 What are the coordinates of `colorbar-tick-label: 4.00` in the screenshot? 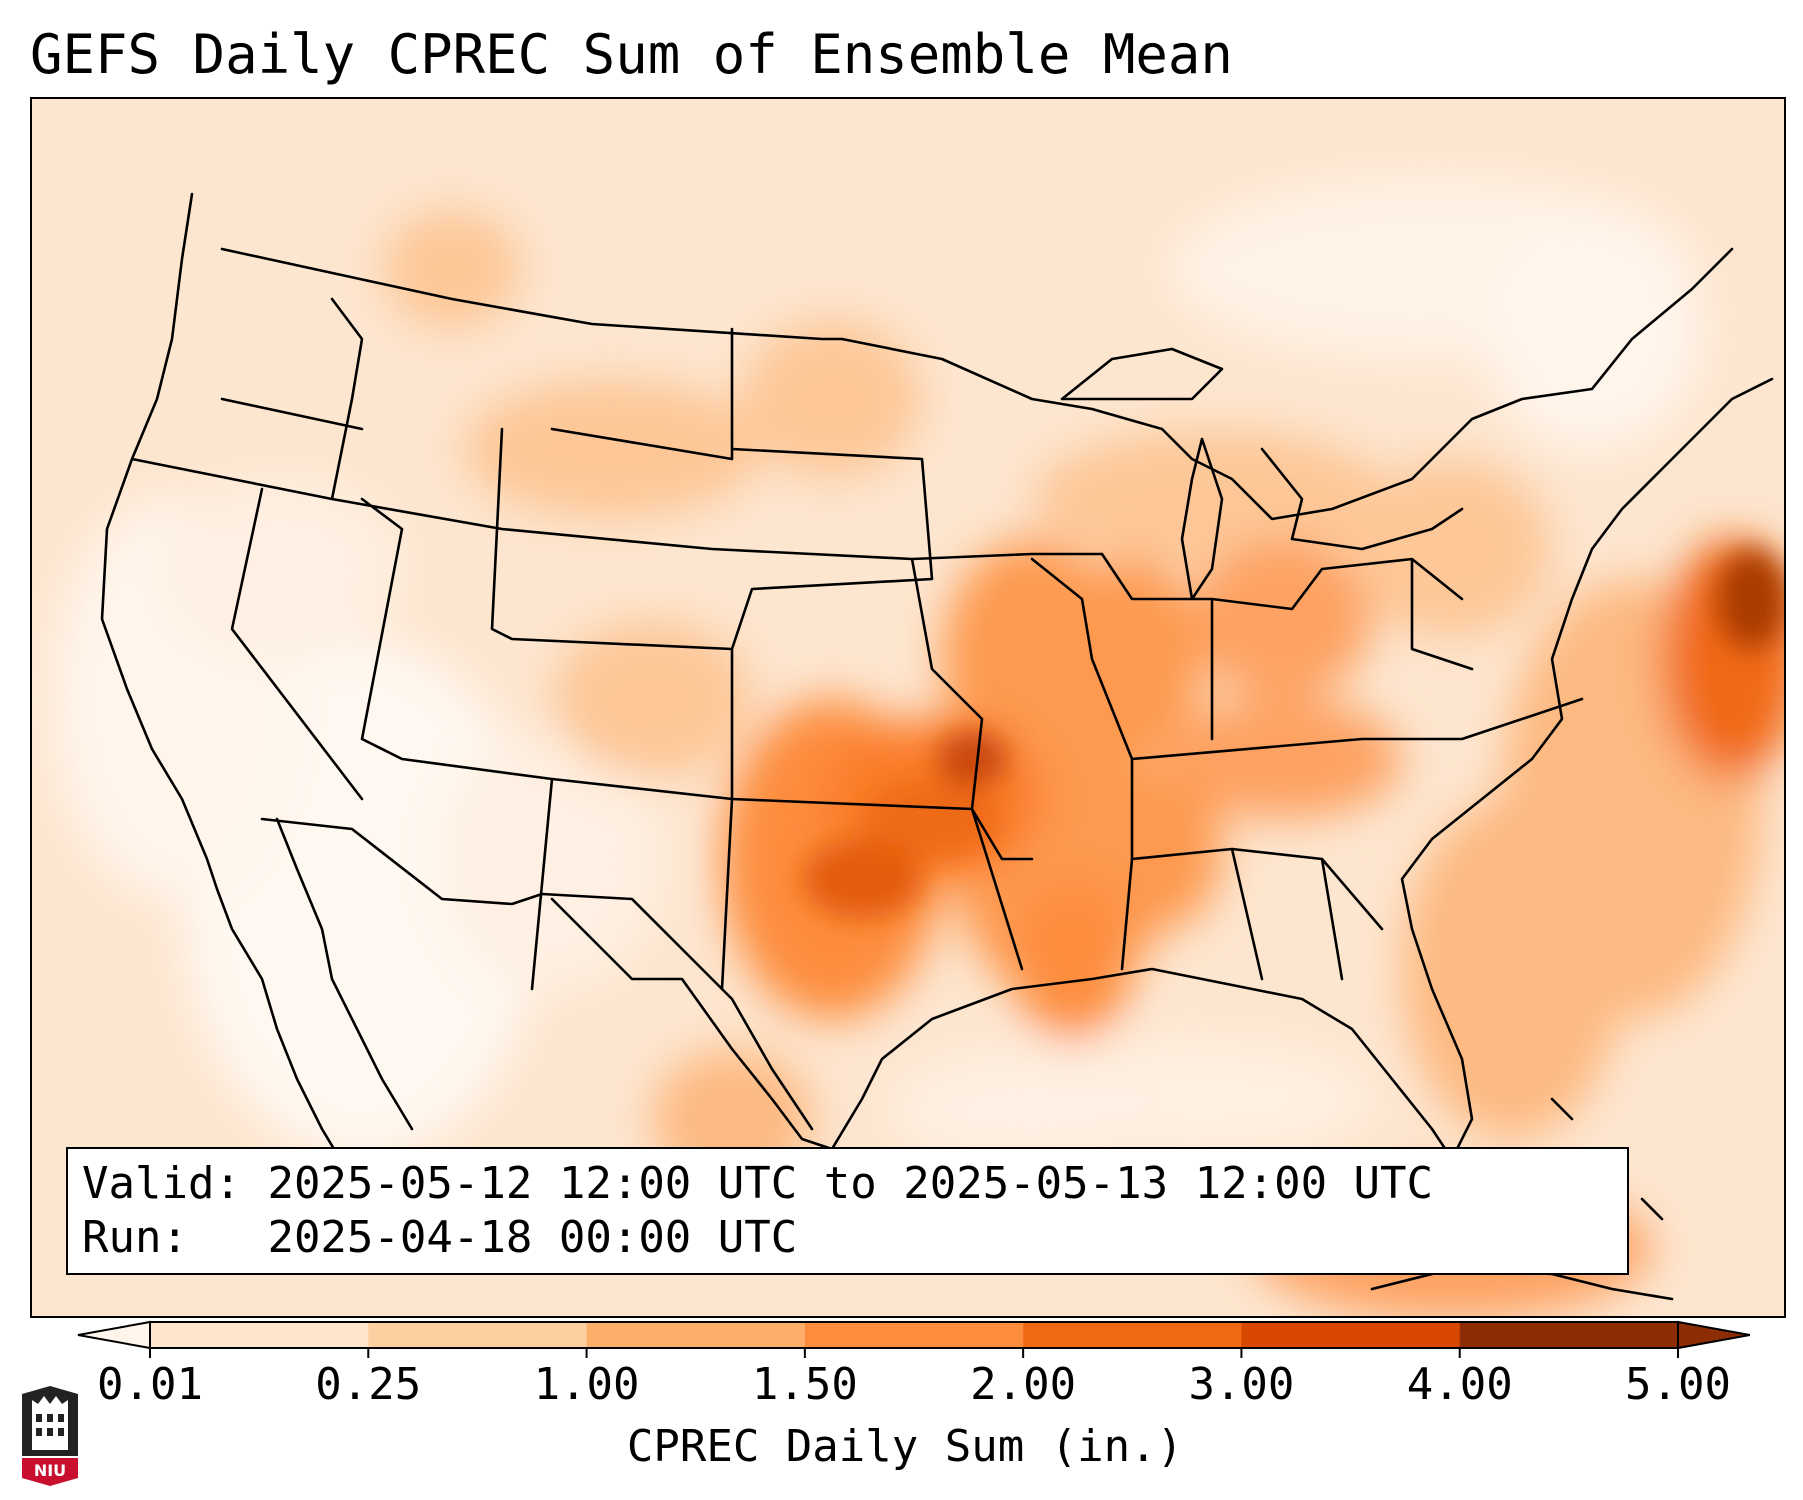 It's located at (1459, 1384).